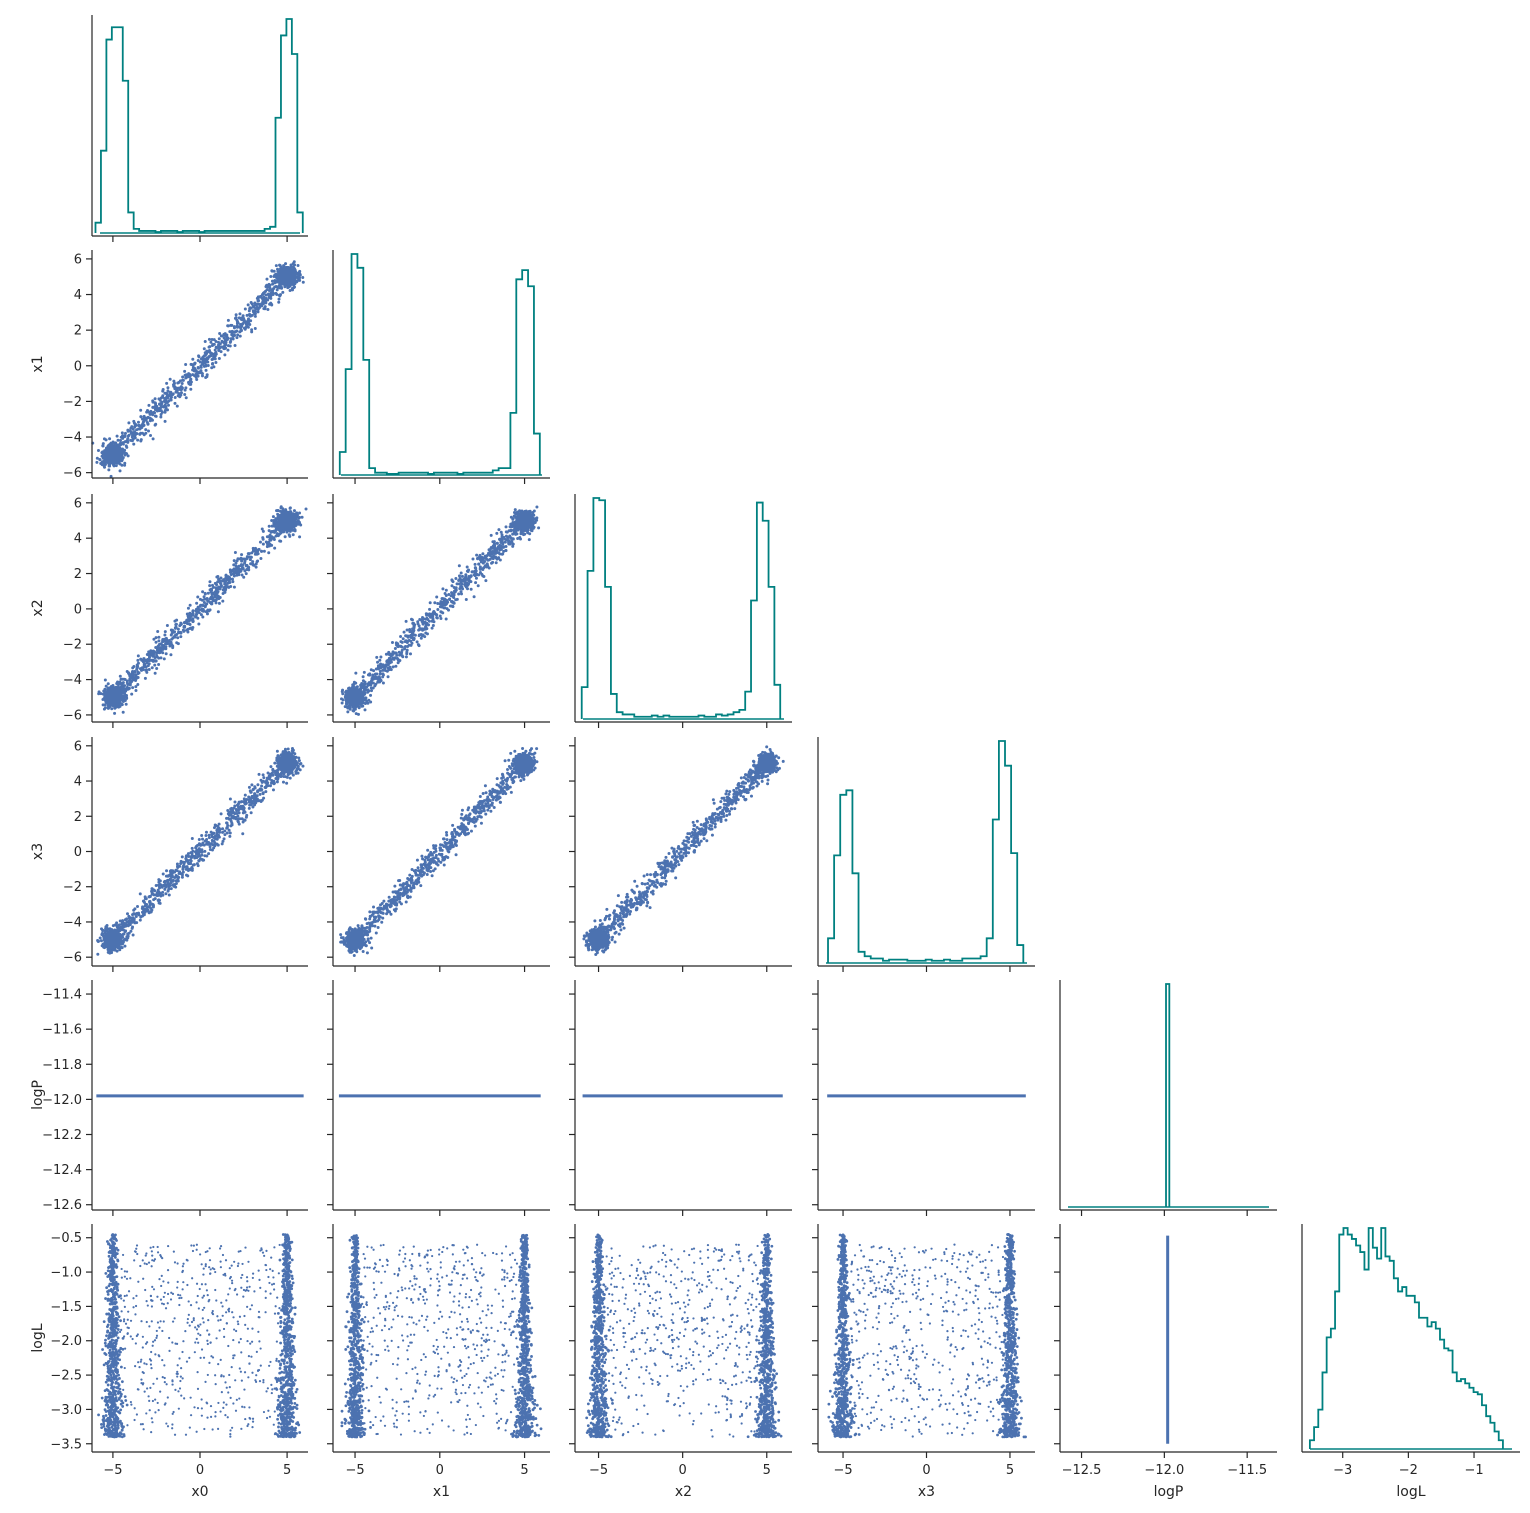 This screenshot has height=1513, width=1530. Describe the element at coordinates (78, 574) in the screenshot. I see `y-tick-label: 2` at that location.